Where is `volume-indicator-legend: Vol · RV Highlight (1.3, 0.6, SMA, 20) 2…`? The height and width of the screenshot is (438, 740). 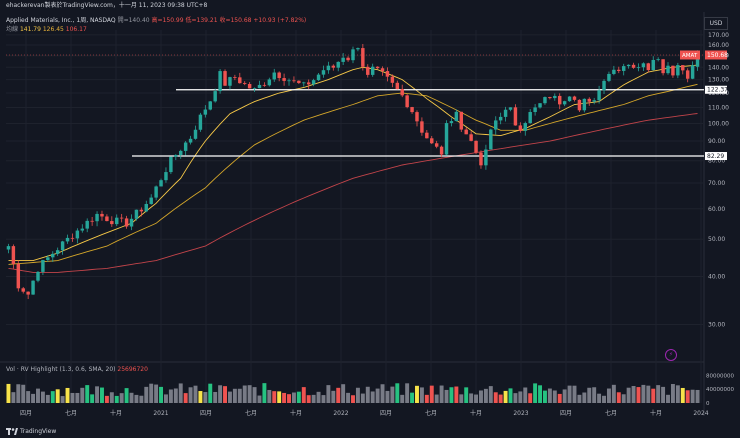
volume-indicator-legend: Vol · RV Highlight (1.3, 0.6, SMA, 20) 2… is located at coordinates (77, 370).